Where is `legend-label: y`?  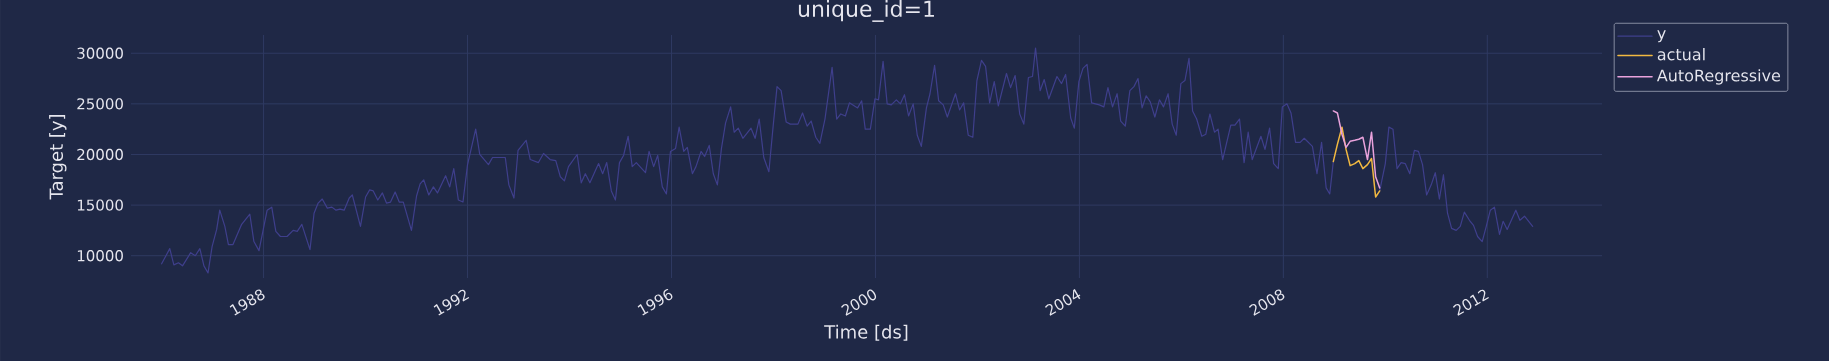
legend-label: y is located at coordinates (1661, 36).